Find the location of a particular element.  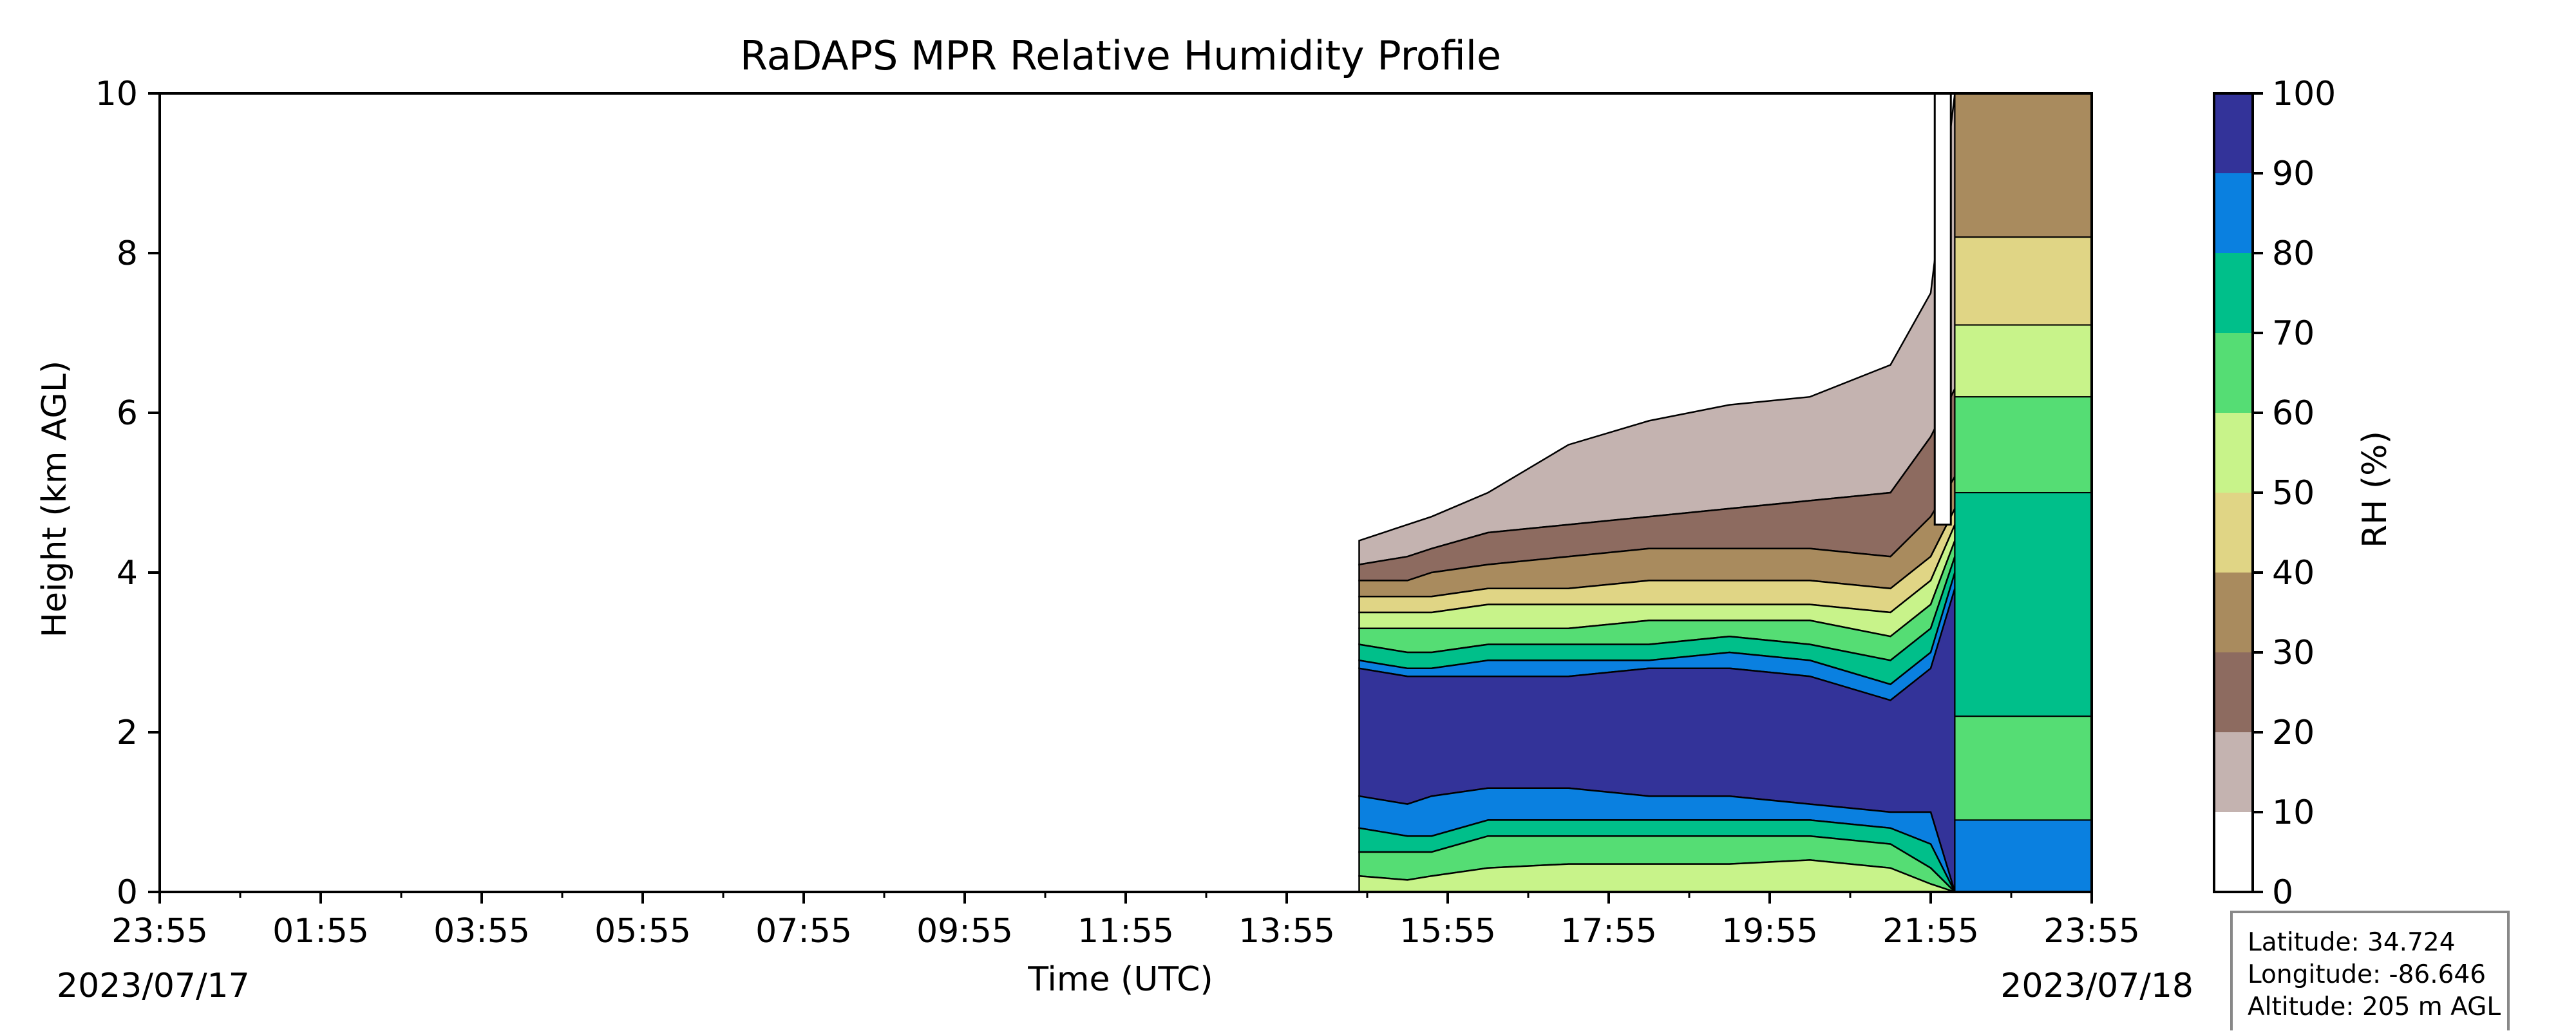

y-tick-label: 8 is located at coordinates (128, 254).